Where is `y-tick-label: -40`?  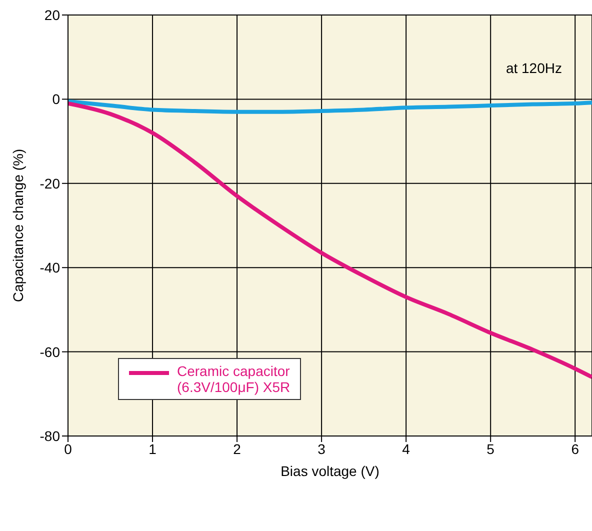
y-tick-label: -40 is located at coordinates (50, 268).